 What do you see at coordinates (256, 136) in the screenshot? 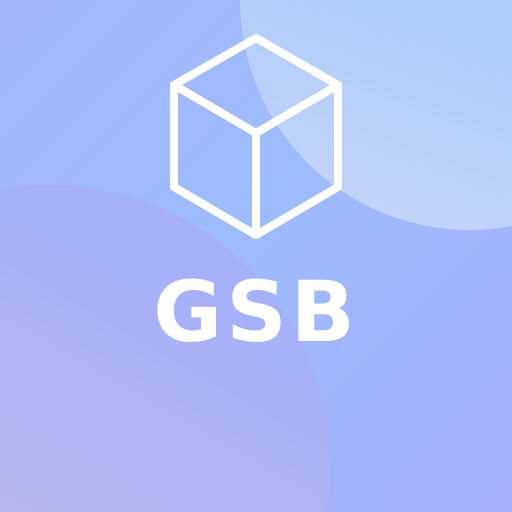
I see `cube-icon` at bounding box center [256, 136].